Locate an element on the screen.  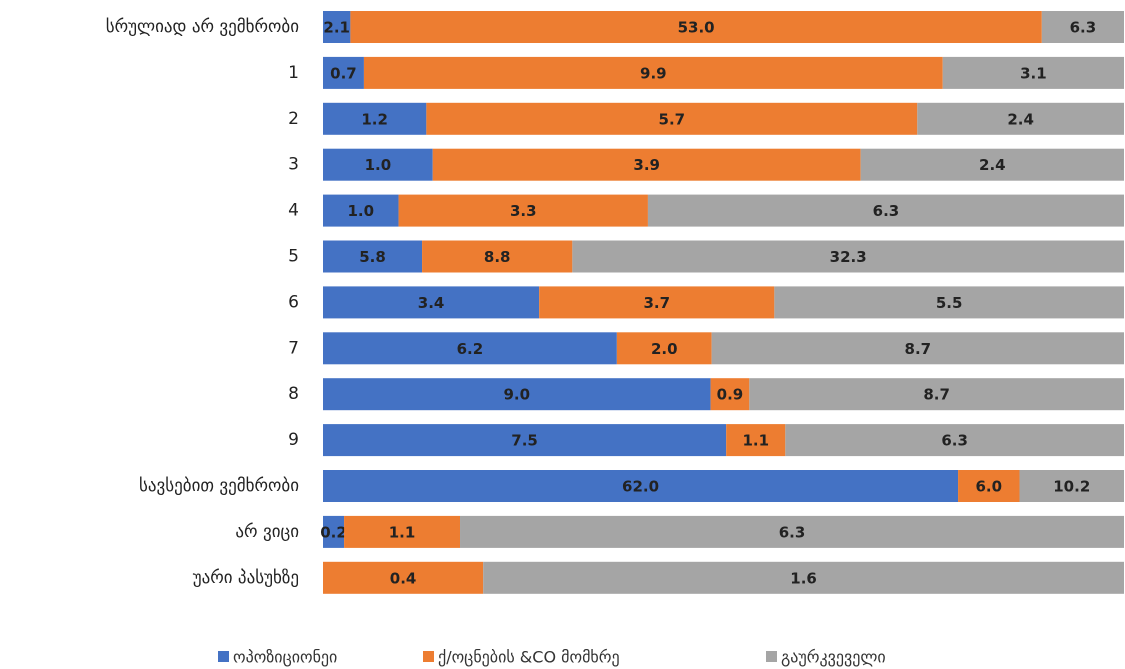
data-label: 6.0 is located at coordinates (989, 487).